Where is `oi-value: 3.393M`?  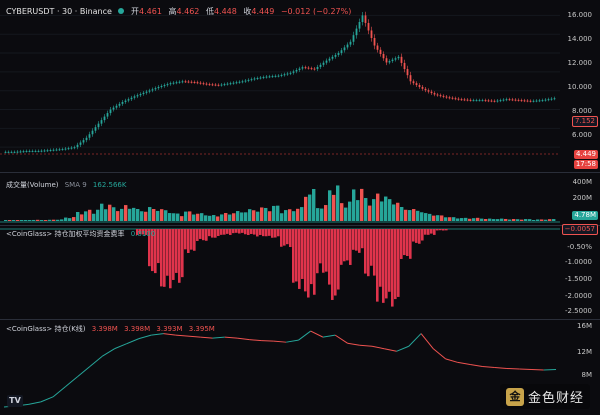 oi-value: 3.393M is located at coordinates (169, 329).